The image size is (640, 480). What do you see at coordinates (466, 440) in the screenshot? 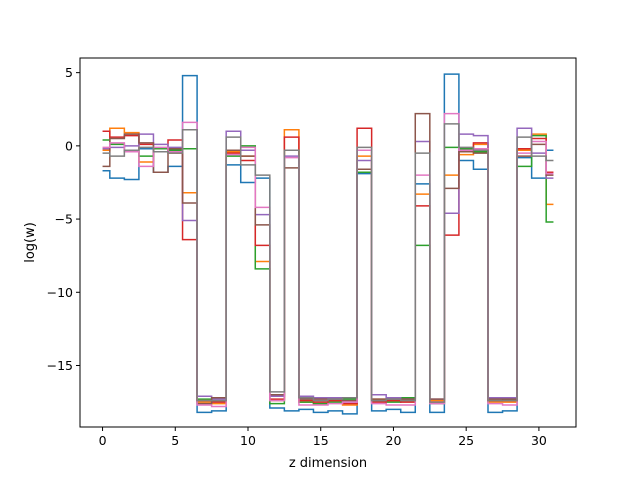
I see `x-tick-label: 25` at bounding box center [466, 440].